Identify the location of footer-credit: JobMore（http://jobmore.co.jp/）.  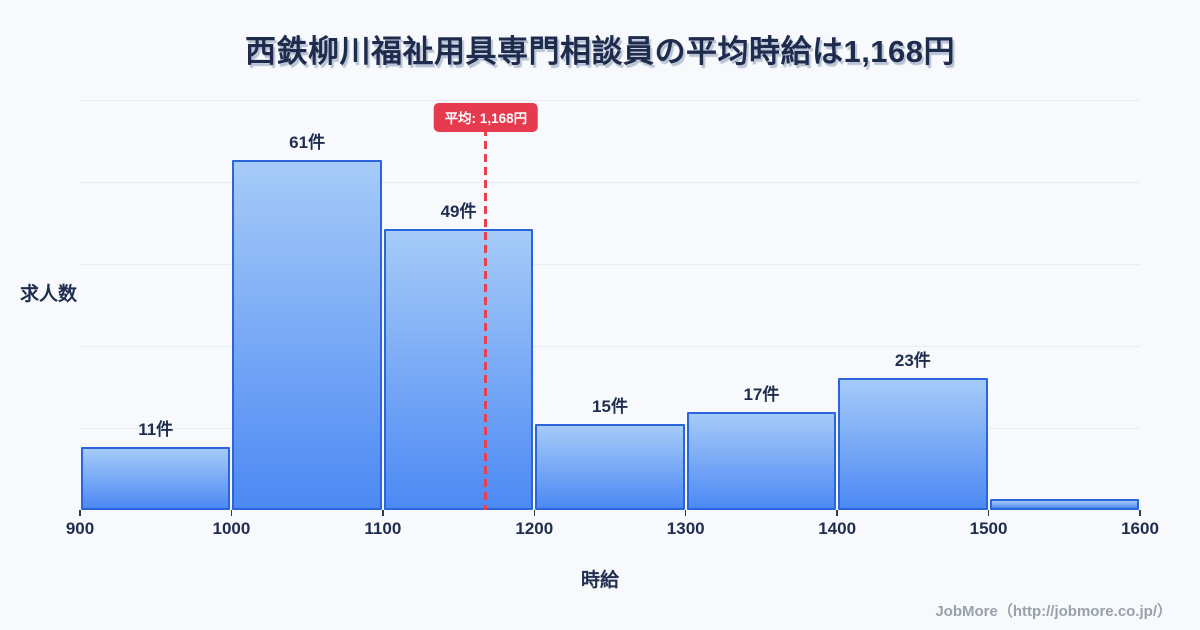
(1053, 611).